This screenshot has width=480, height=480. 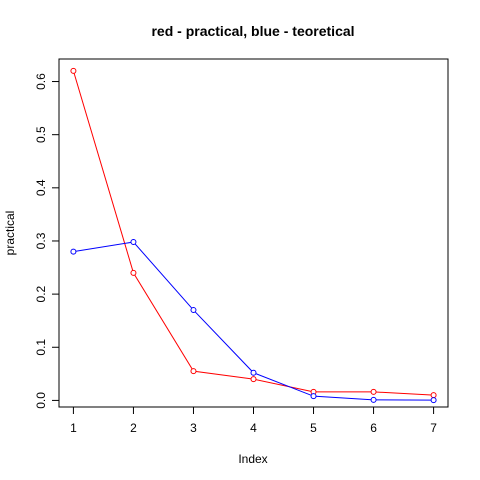 I want to click on x-tick-label: 3, so click(x=193, y=428).